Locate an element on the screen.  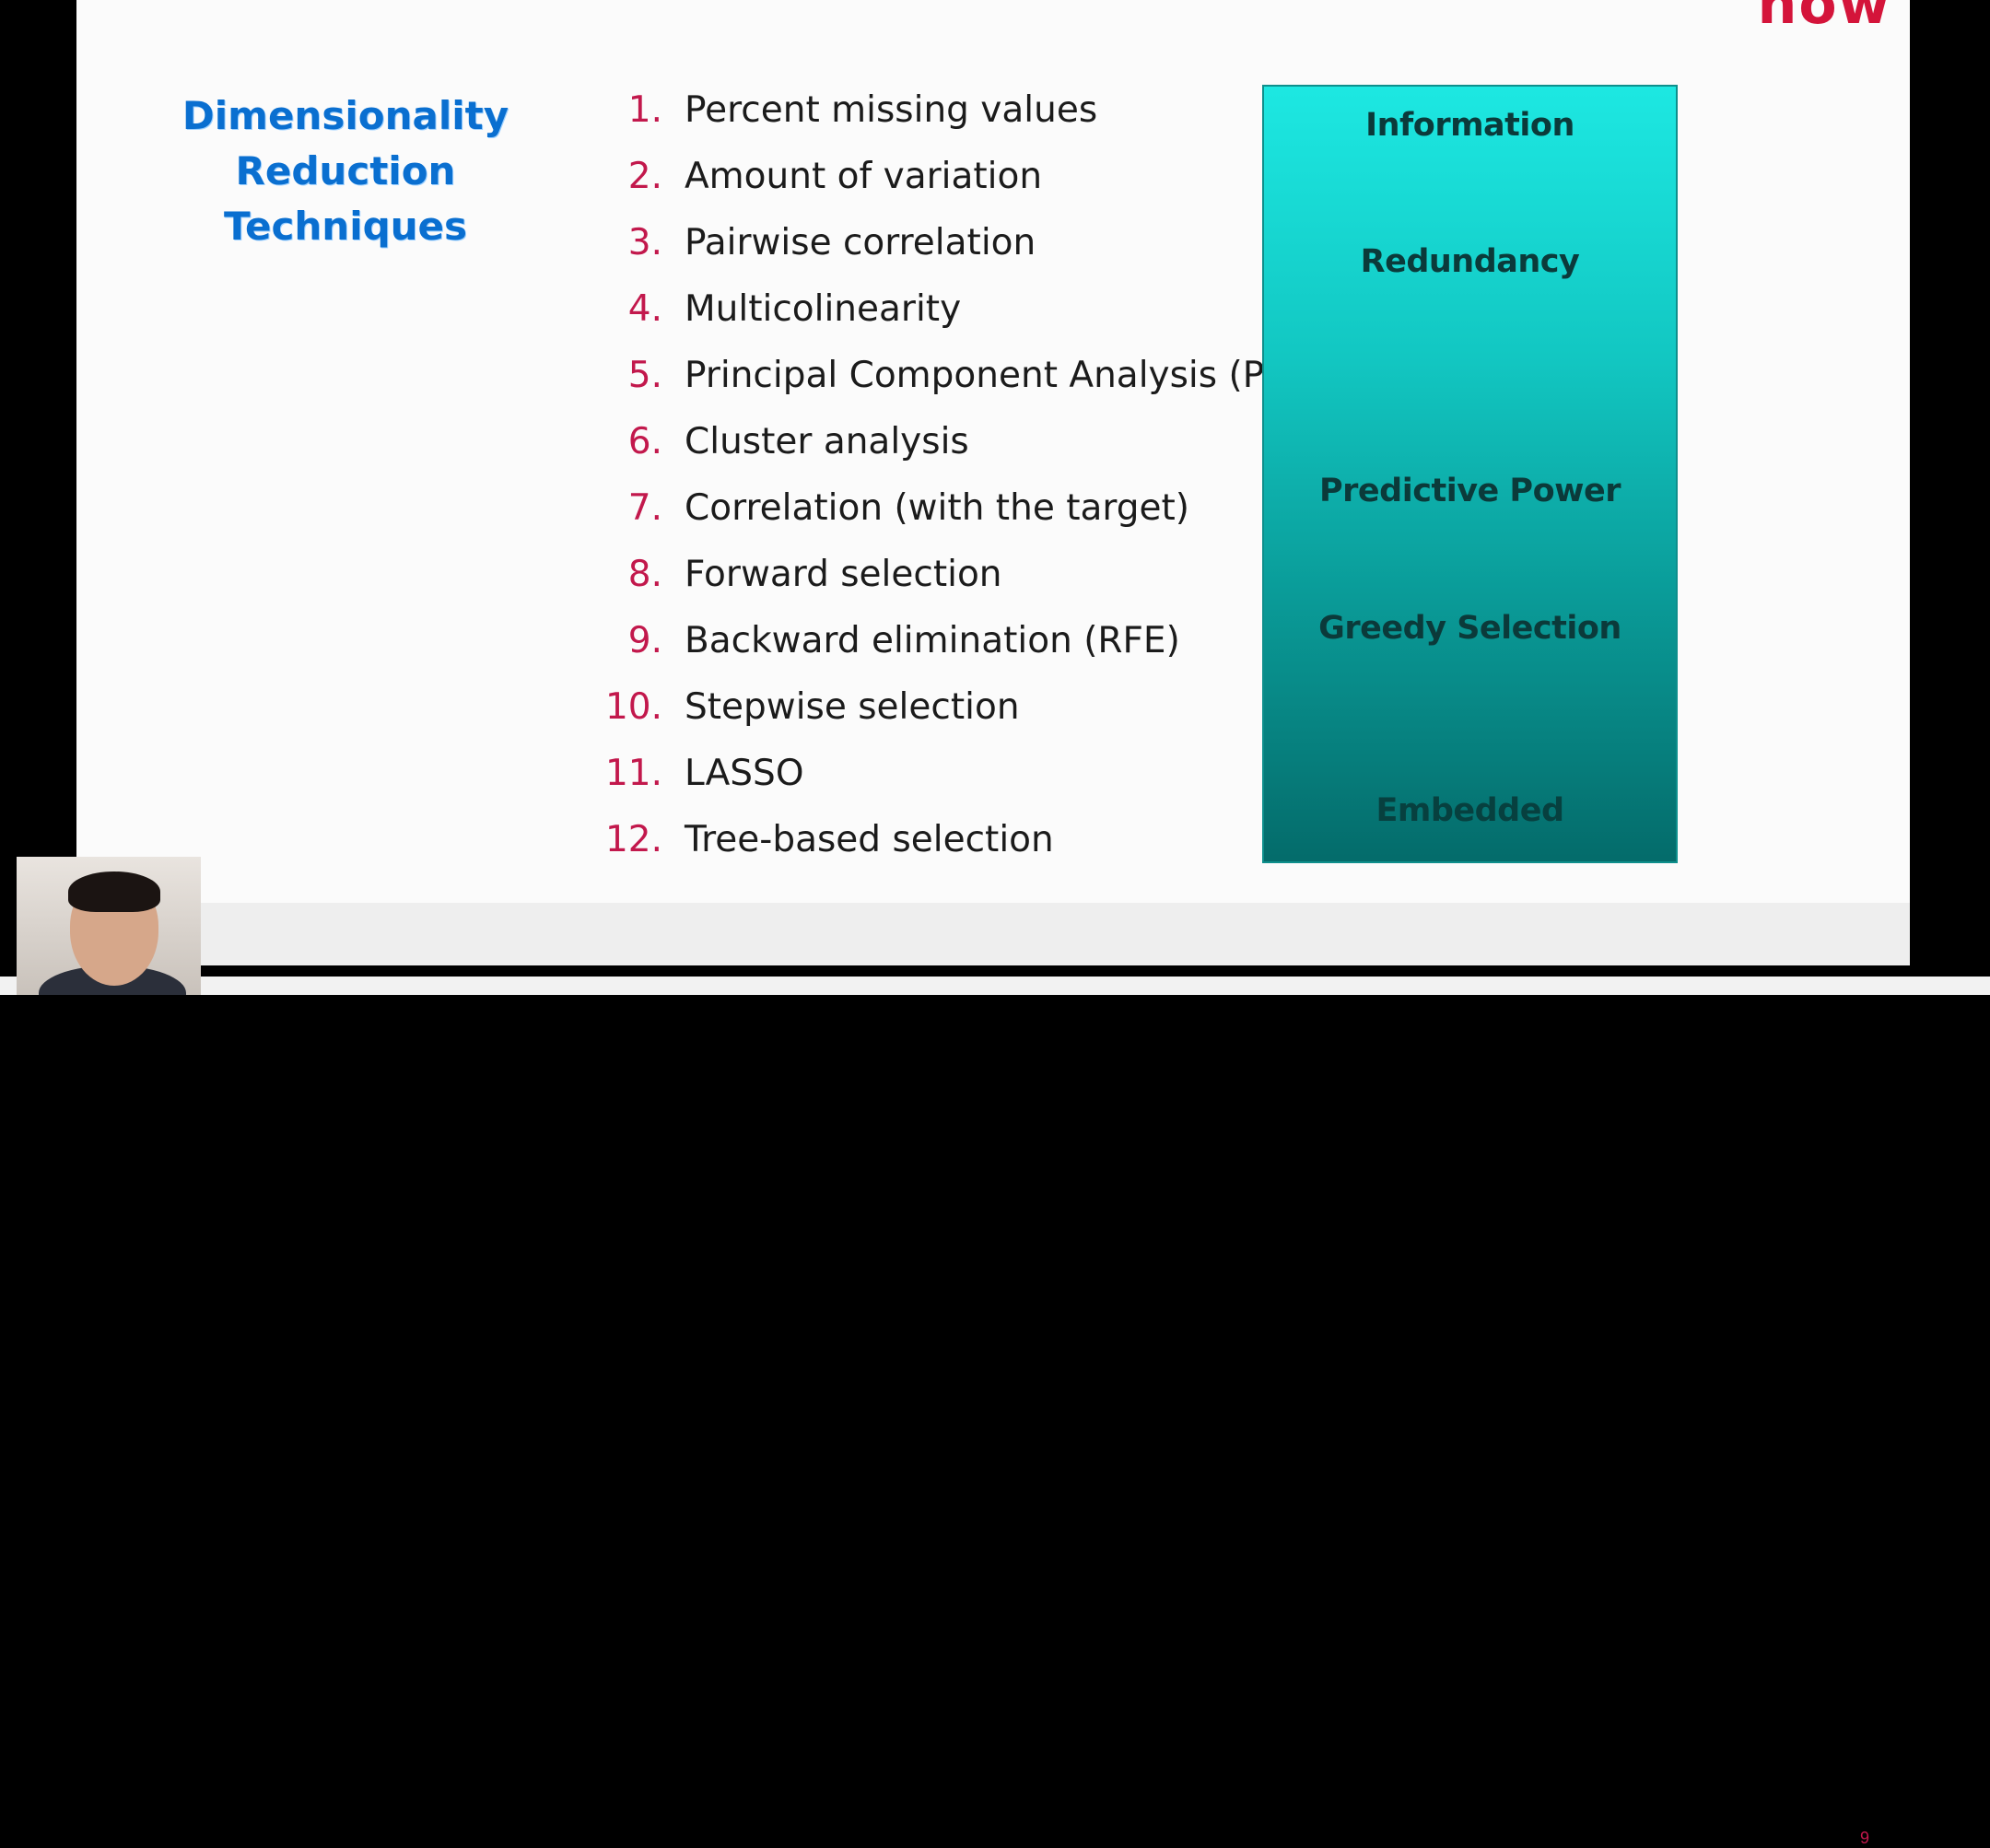
list-item: 6. Cluster analysis is located at coordinates (921, 441).